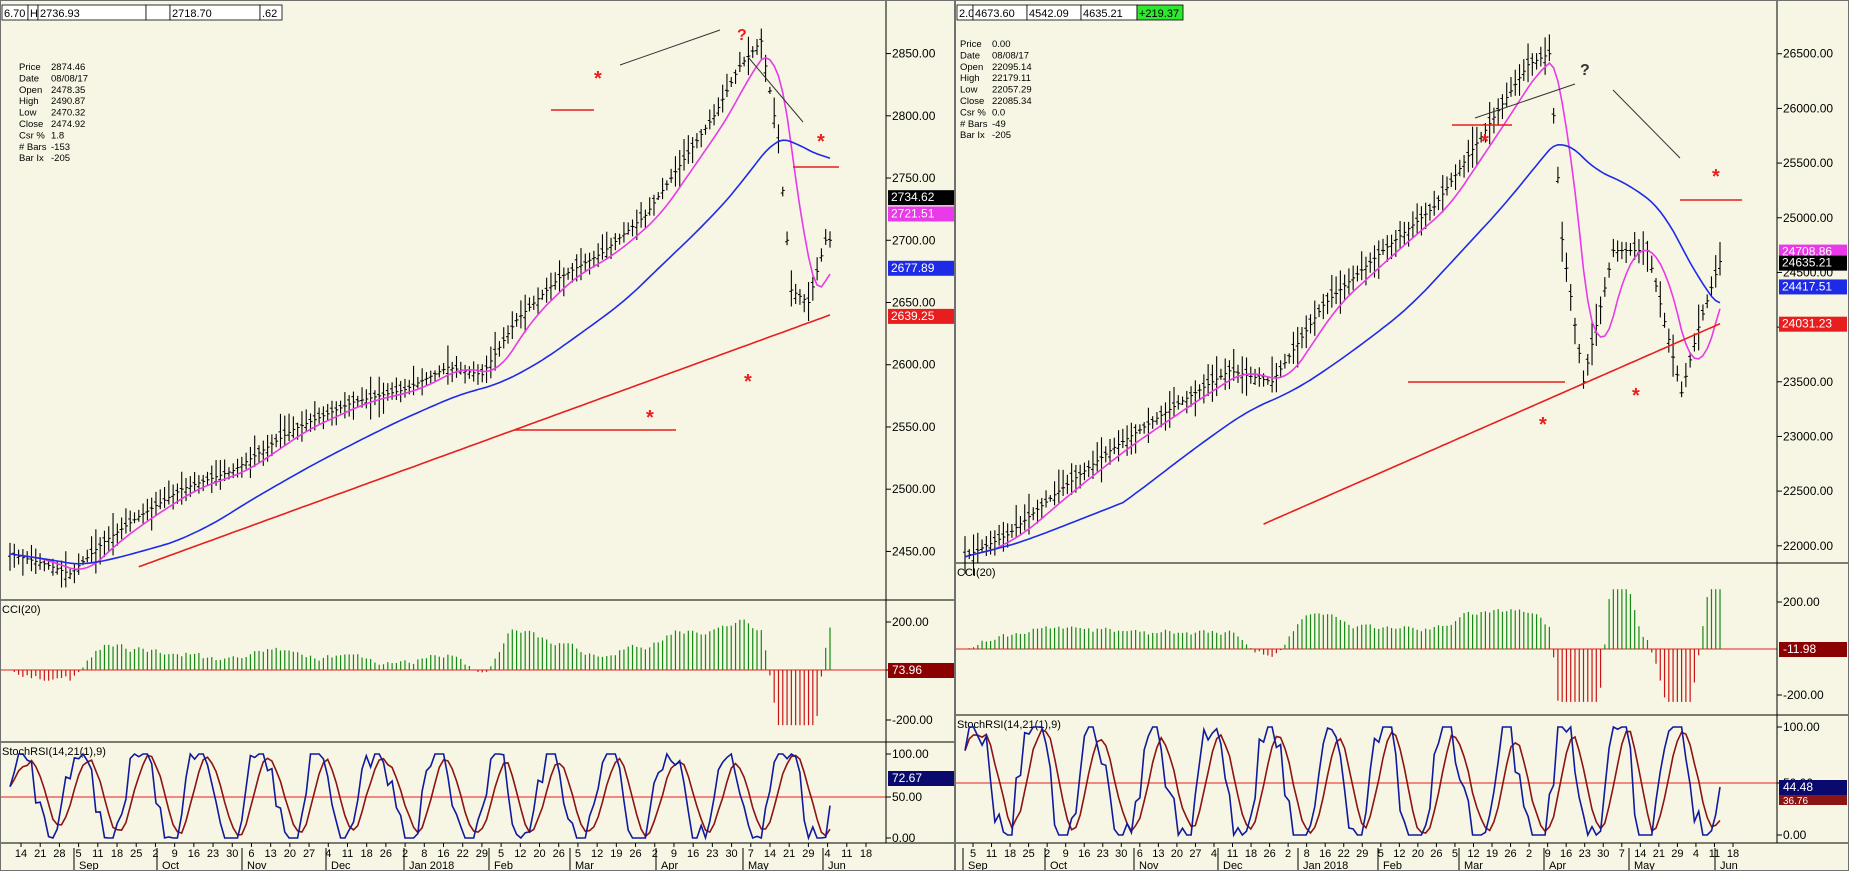 The height and width of the screenshot is (871, 1849). I want to click on info-label: Open, so click(30, 90).